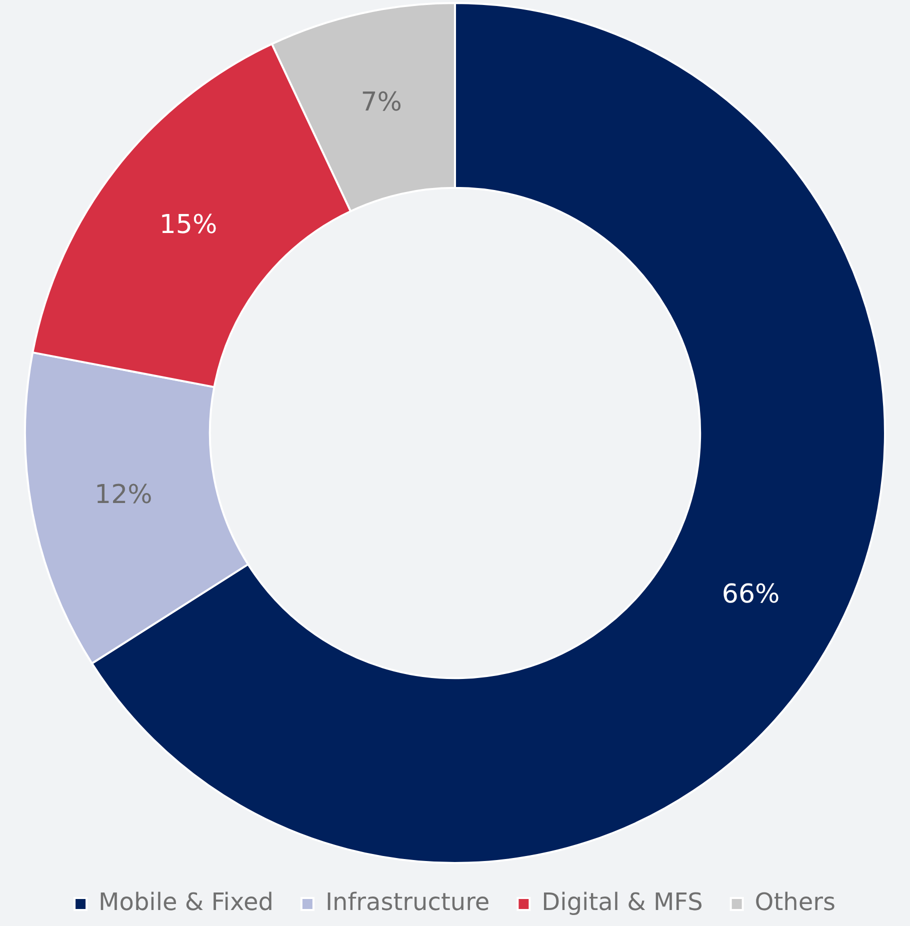  What do you see at coordinates (186, 902) in the screenshot?
I see `legend-label: Mobile & Fixed` at bounding box center [186, 902].